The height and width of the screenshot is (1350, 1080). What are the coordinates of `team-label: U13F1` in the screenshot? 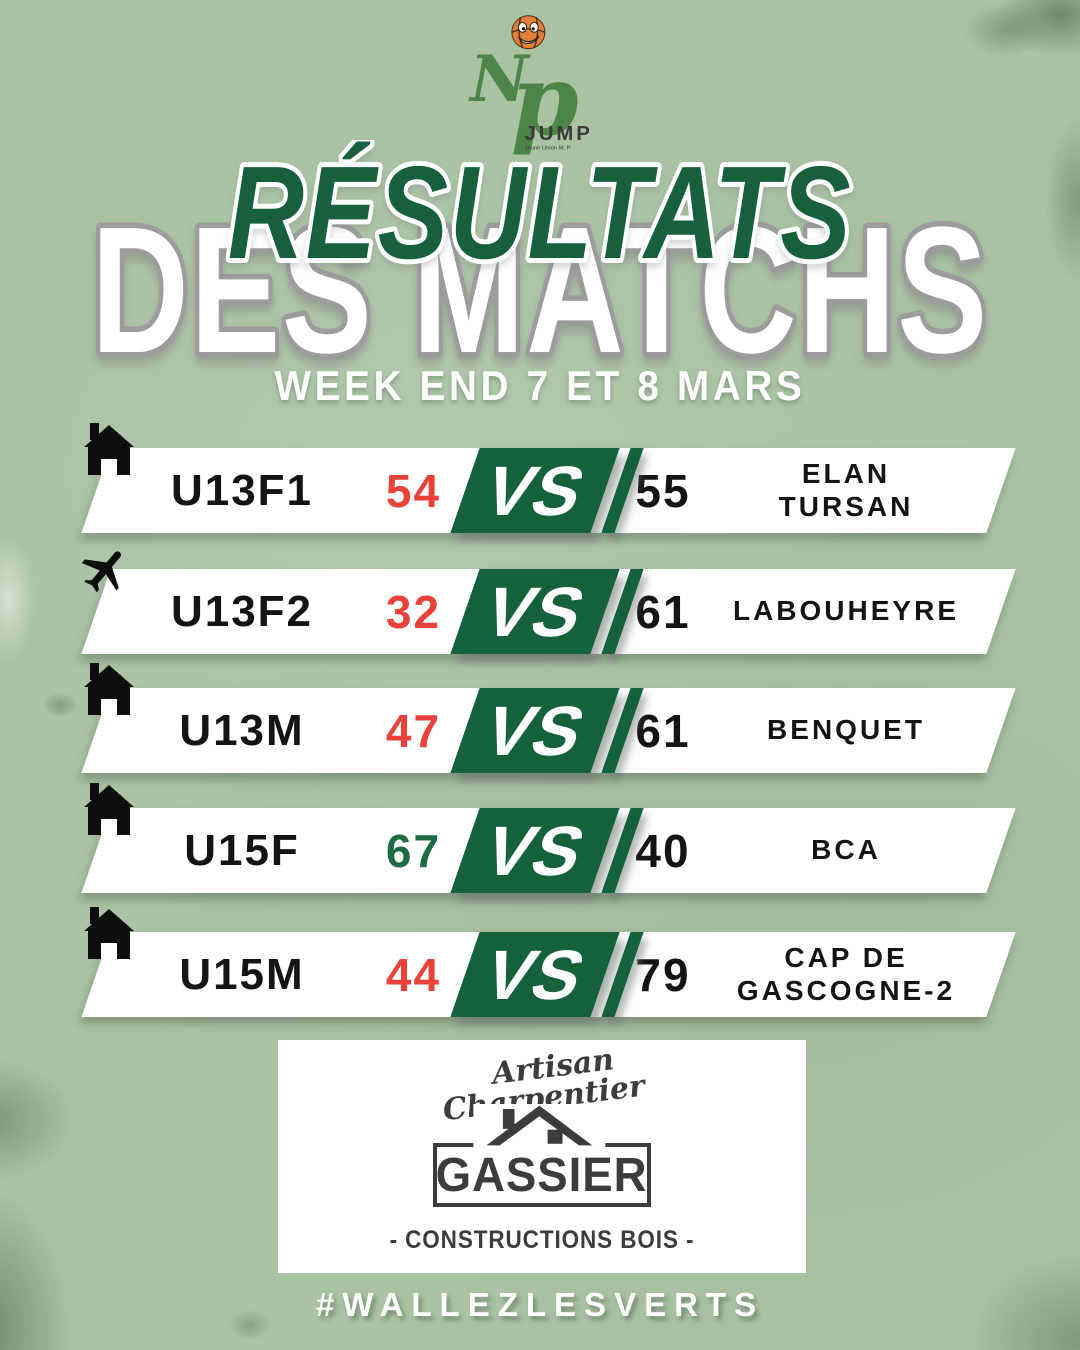 It's located at (242, 490).